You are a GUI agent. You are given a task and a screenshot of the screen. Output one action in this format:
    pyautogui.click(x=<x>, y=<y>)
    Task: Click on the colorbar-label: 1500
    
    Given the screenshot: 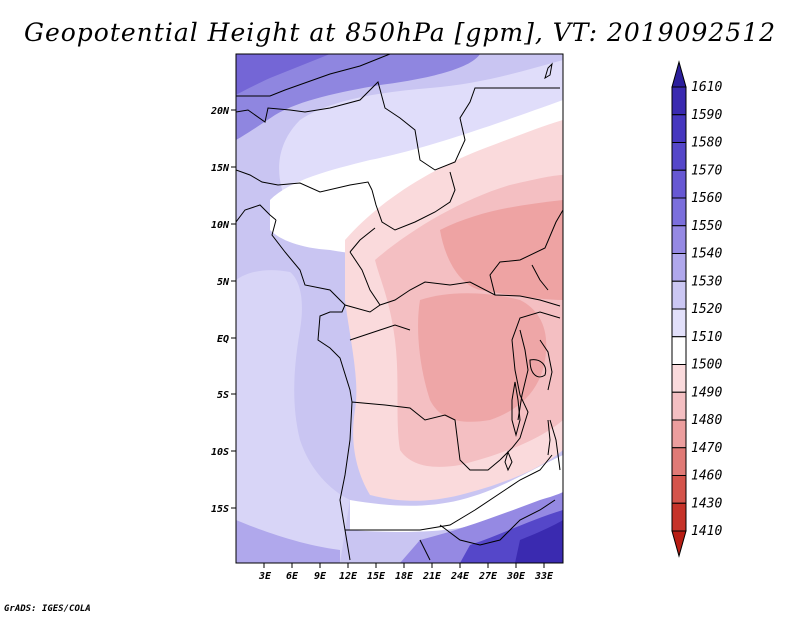 What is the action you would take?
    pyautogui.click(x=706, y=365)
    